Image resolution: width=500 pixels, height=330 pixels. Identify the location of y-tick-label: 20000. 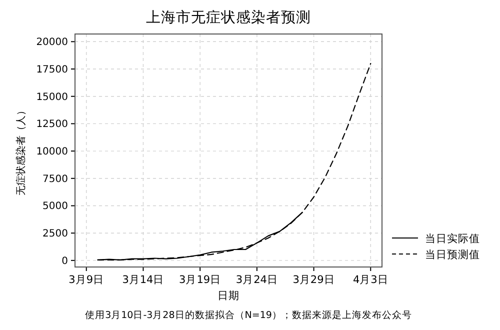
(52, 42).